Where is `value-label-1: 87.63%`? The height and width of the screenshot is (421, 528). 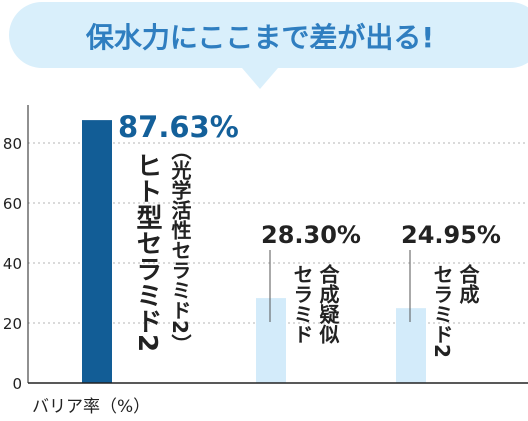 value-label-1: 87.63% is located at coordinates (178, 127).